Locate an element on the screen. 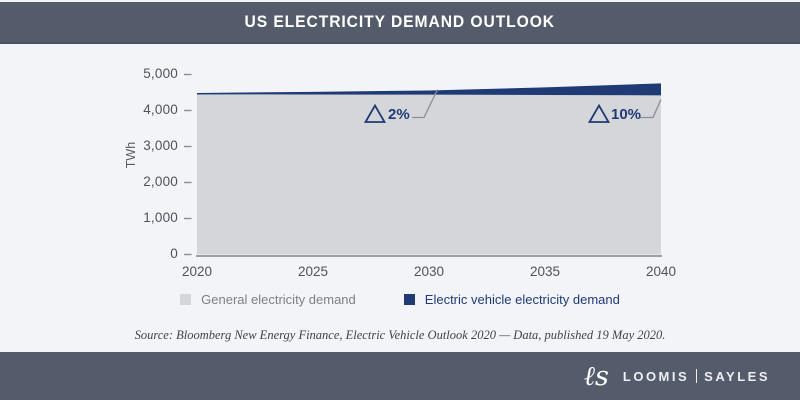 The height and width of the screenshot is (400, 800). annotation-label: 2% is located at coordinates (399, 114).